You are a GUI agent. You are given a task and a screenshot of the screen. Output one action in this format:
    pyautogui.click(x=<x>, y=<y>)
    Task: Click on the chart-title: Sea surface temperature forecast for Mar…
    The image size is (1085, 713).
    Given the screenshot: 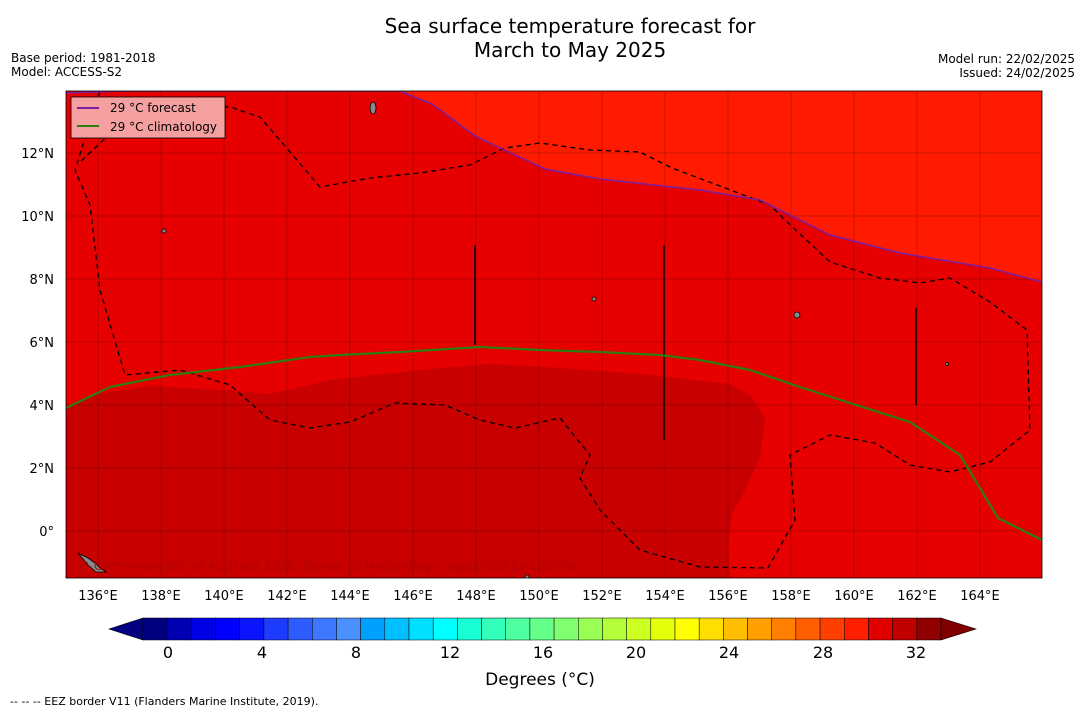 What is the action you would take?
    pyautogui.click(x=542, y=38)
    